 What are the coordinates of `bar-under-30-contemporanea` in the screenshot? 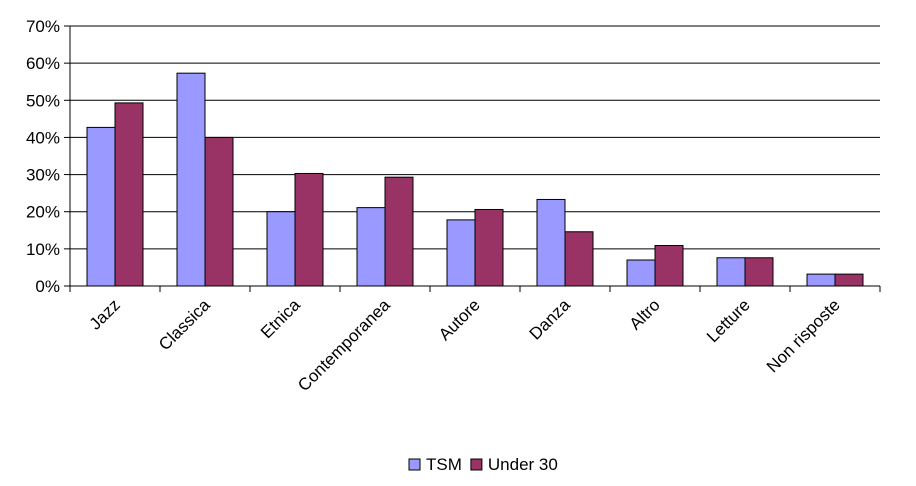 It's located at (399, 231).